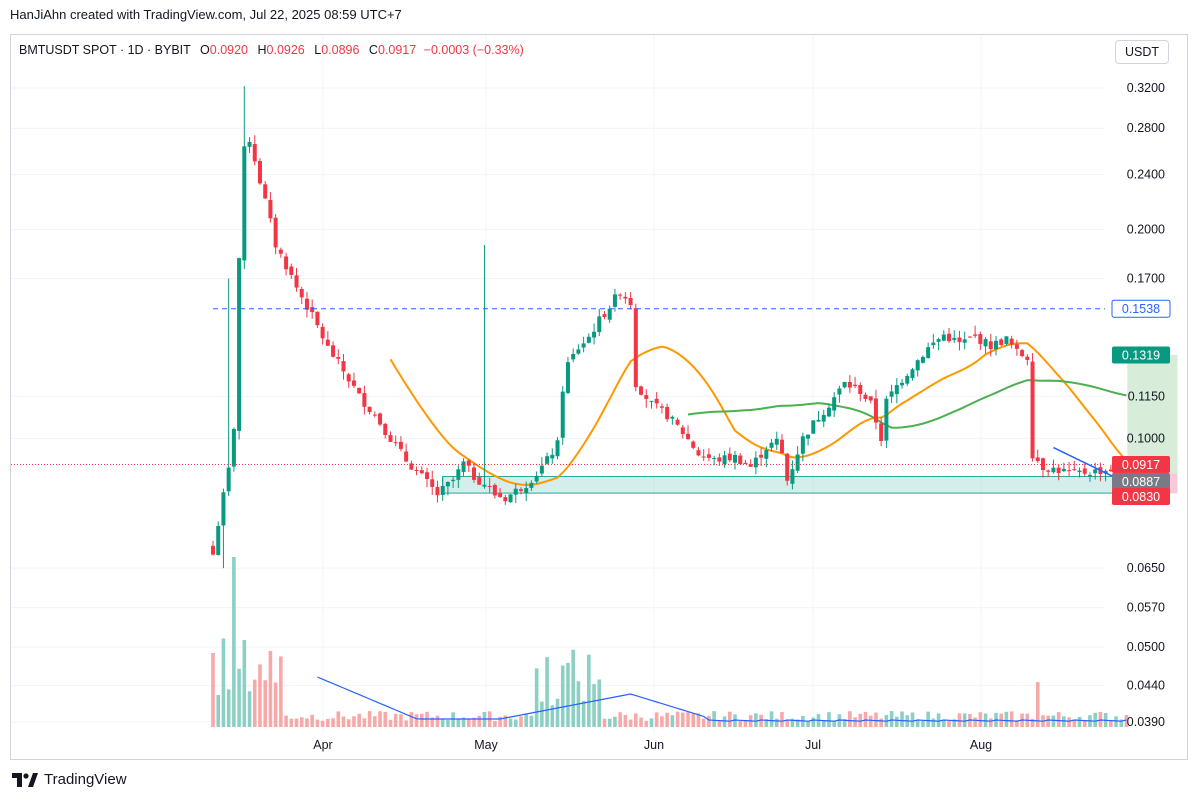  What do you see at coordinates (758, 414) in the screenshot?
I see `moving-average-orange-line` at bounding box center [758, 414].